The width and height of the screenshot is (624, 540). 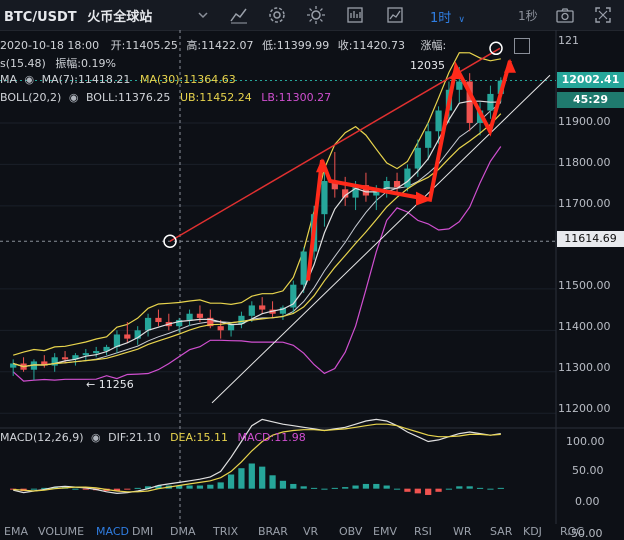 I want to click on settings-gear-icon, so click(x=277, y=15).